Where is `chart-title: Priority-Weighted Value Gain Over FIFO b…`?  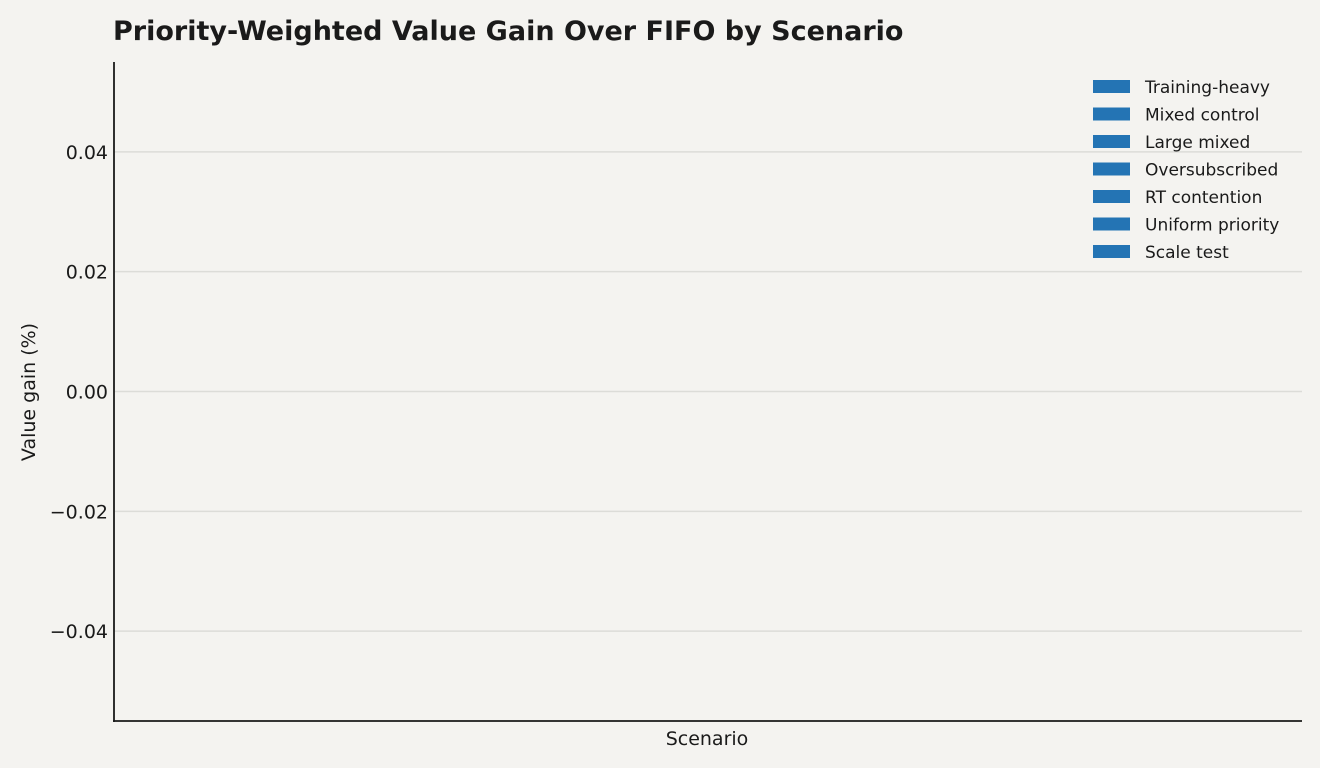
chart-title: Priority-Weighted Value Gain Over FIFO b… is located at coordinates (508, 31).